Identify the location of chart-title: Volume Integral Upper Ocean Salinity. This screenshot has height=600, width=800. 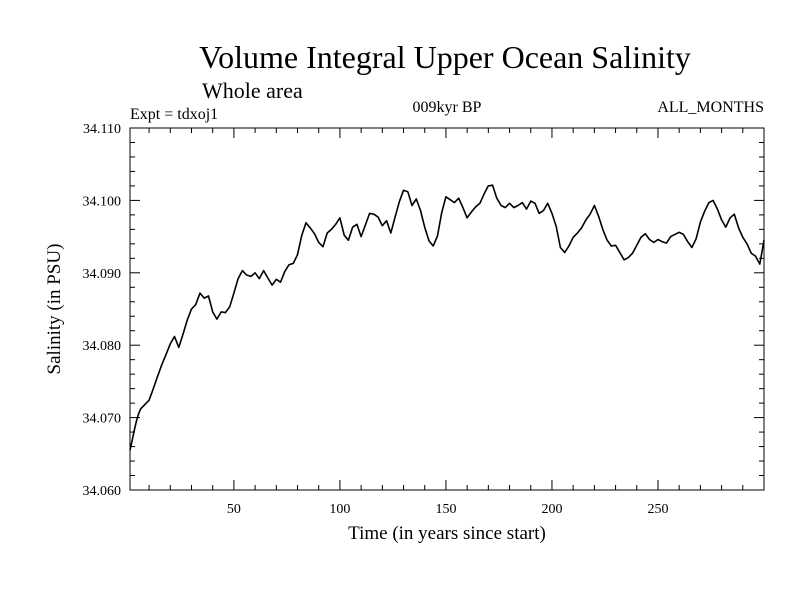
(445, 57).